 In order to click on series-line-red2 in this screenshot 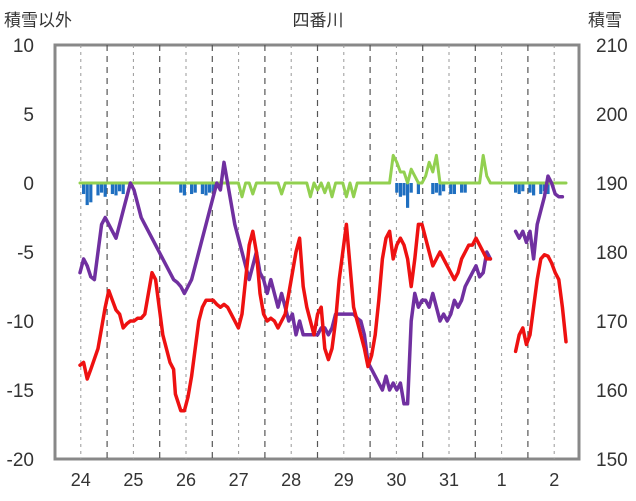, I will do `click(540, 303)`.